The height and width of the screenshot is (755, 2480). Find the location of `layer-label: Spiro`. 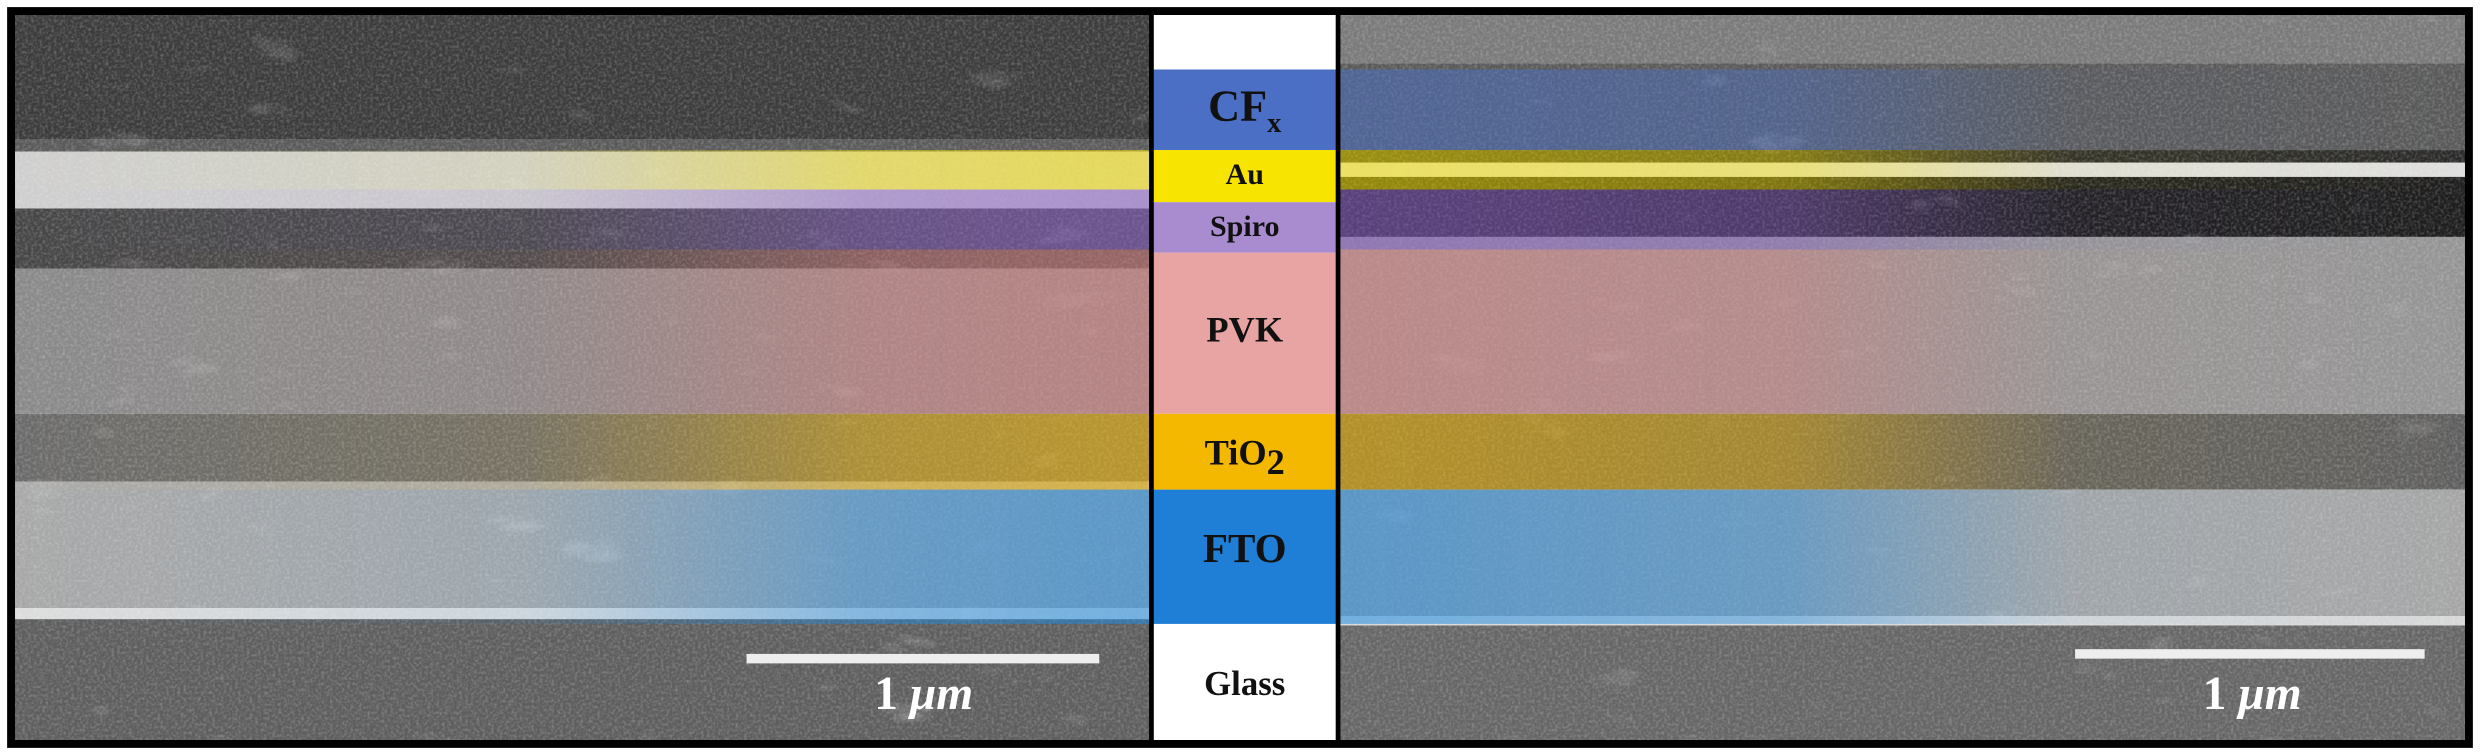

layer-label: Spiro is located at coordinates (1245, 226).